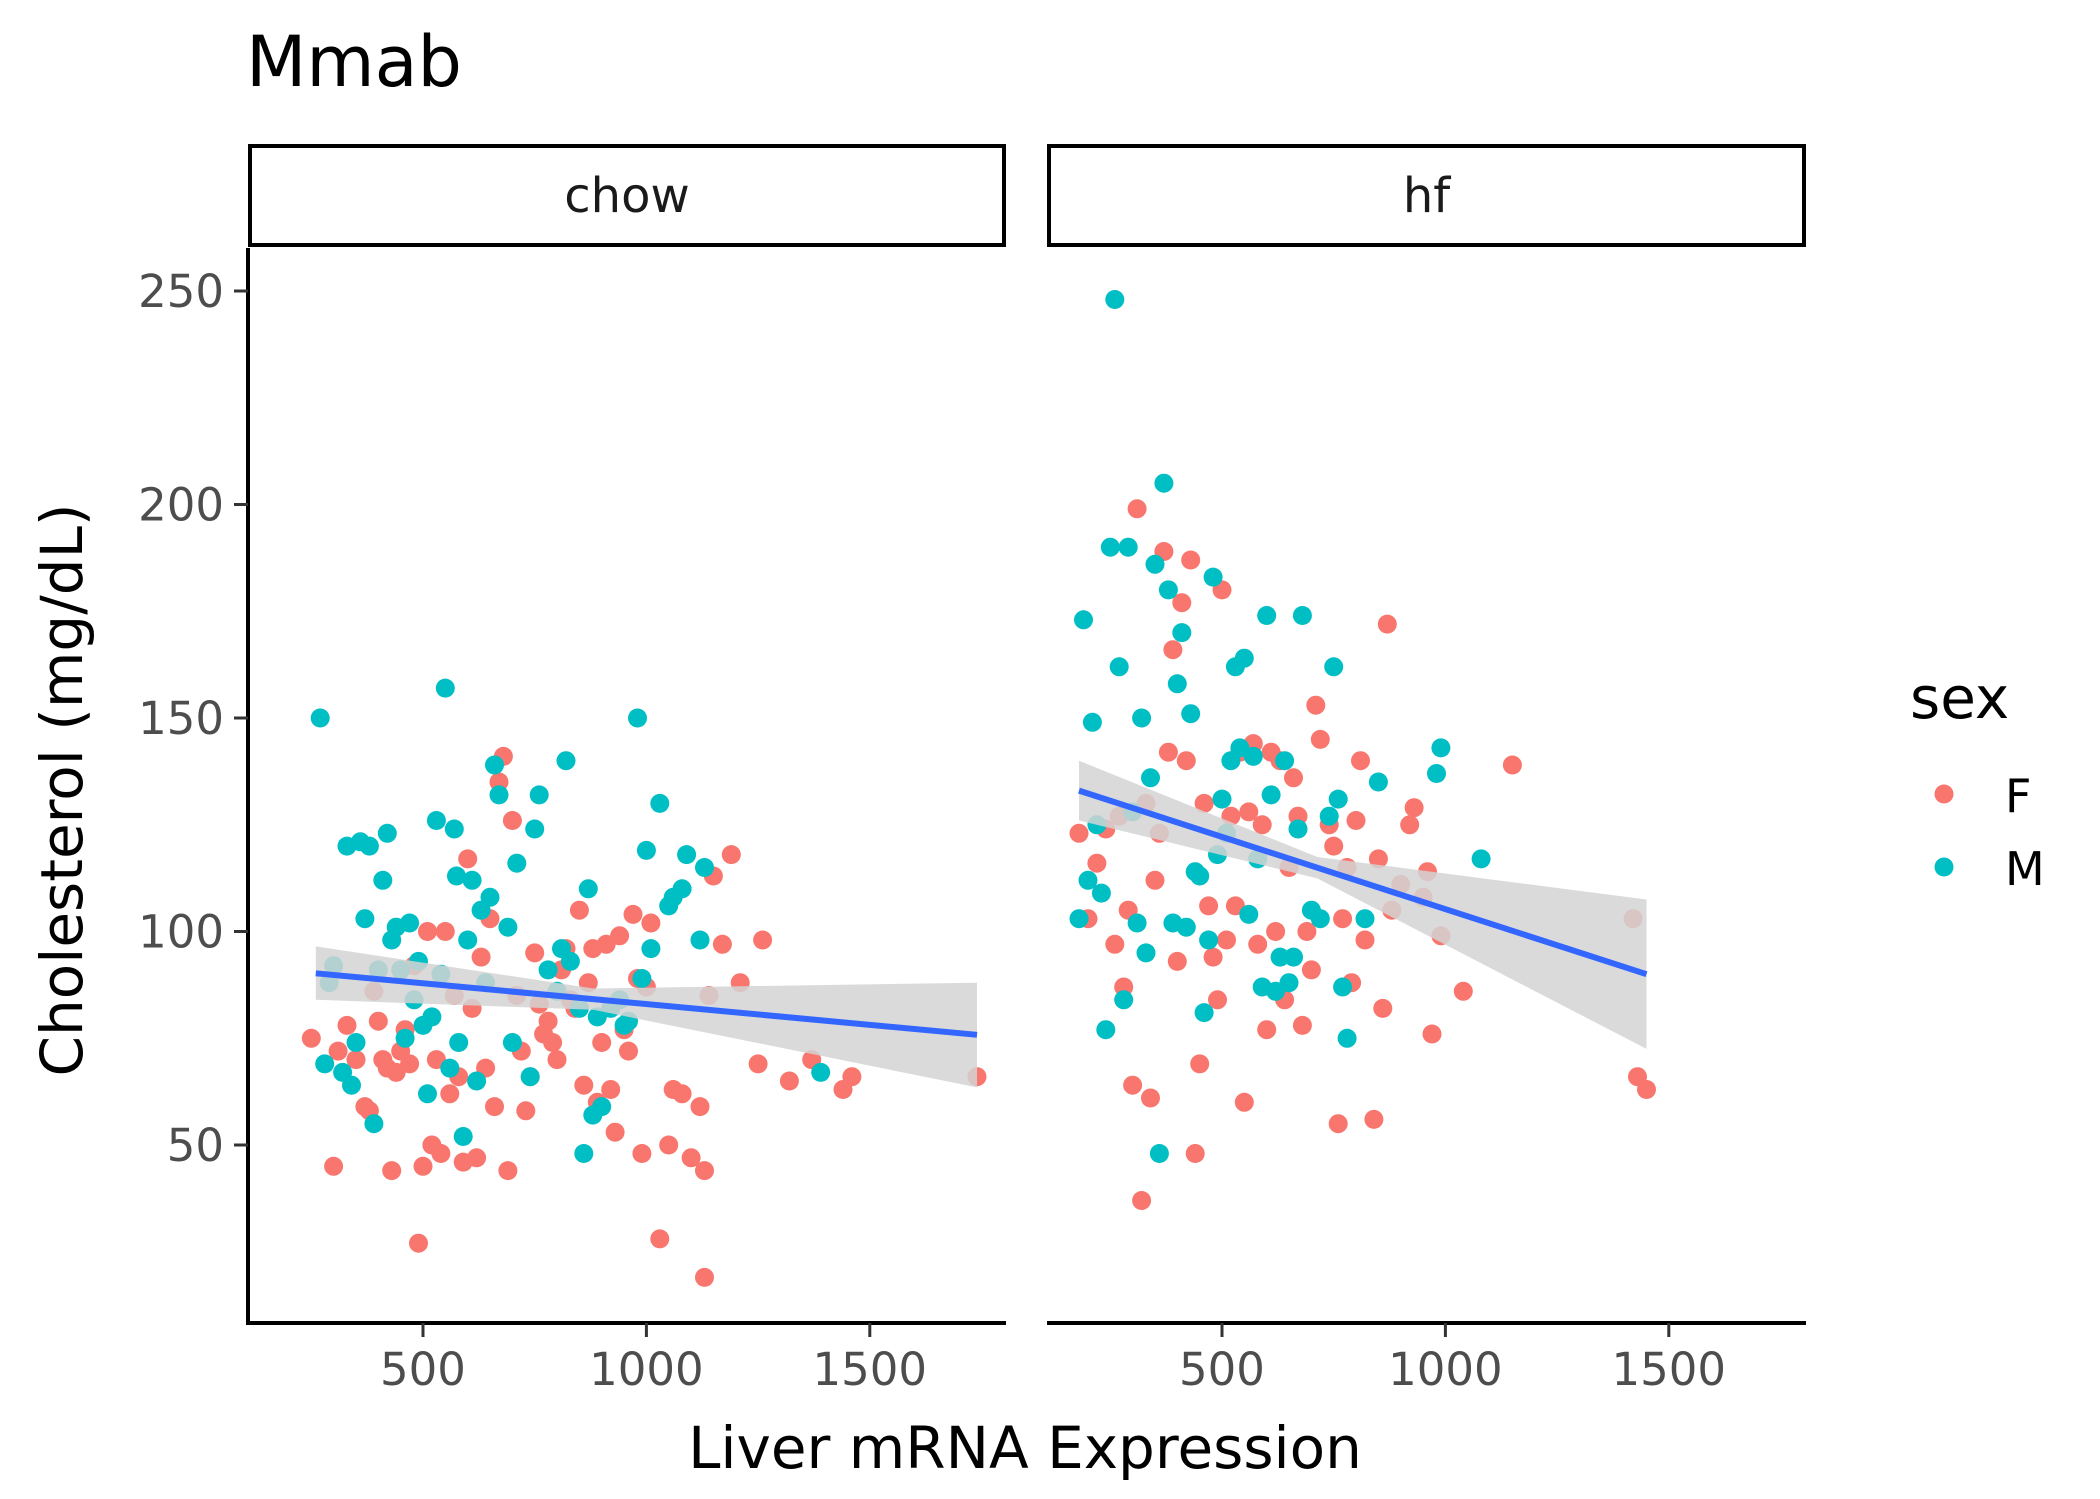 Image resolution: width=2100 pixels, height=1499 pixels. Describe the element at coordinates (194, 786) in the screenshot. I see `y-axis: 50 100 150 200 250` at that location.